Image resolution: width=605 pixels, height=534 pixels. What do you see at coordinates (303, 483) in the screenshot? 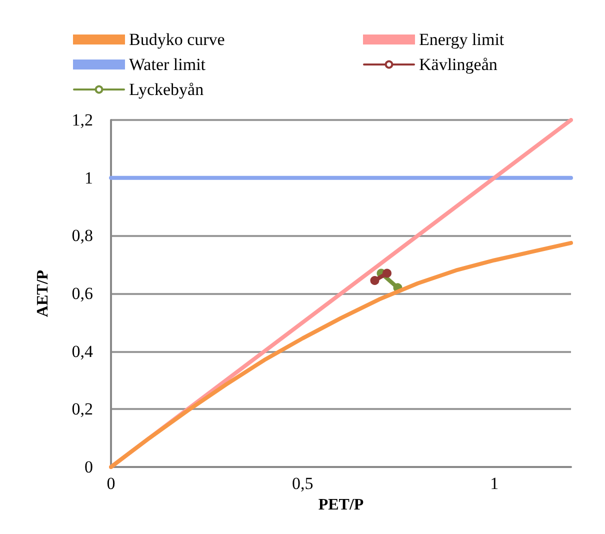
I see `x-tick-label: 0,5` at bounding box center [303, 483].